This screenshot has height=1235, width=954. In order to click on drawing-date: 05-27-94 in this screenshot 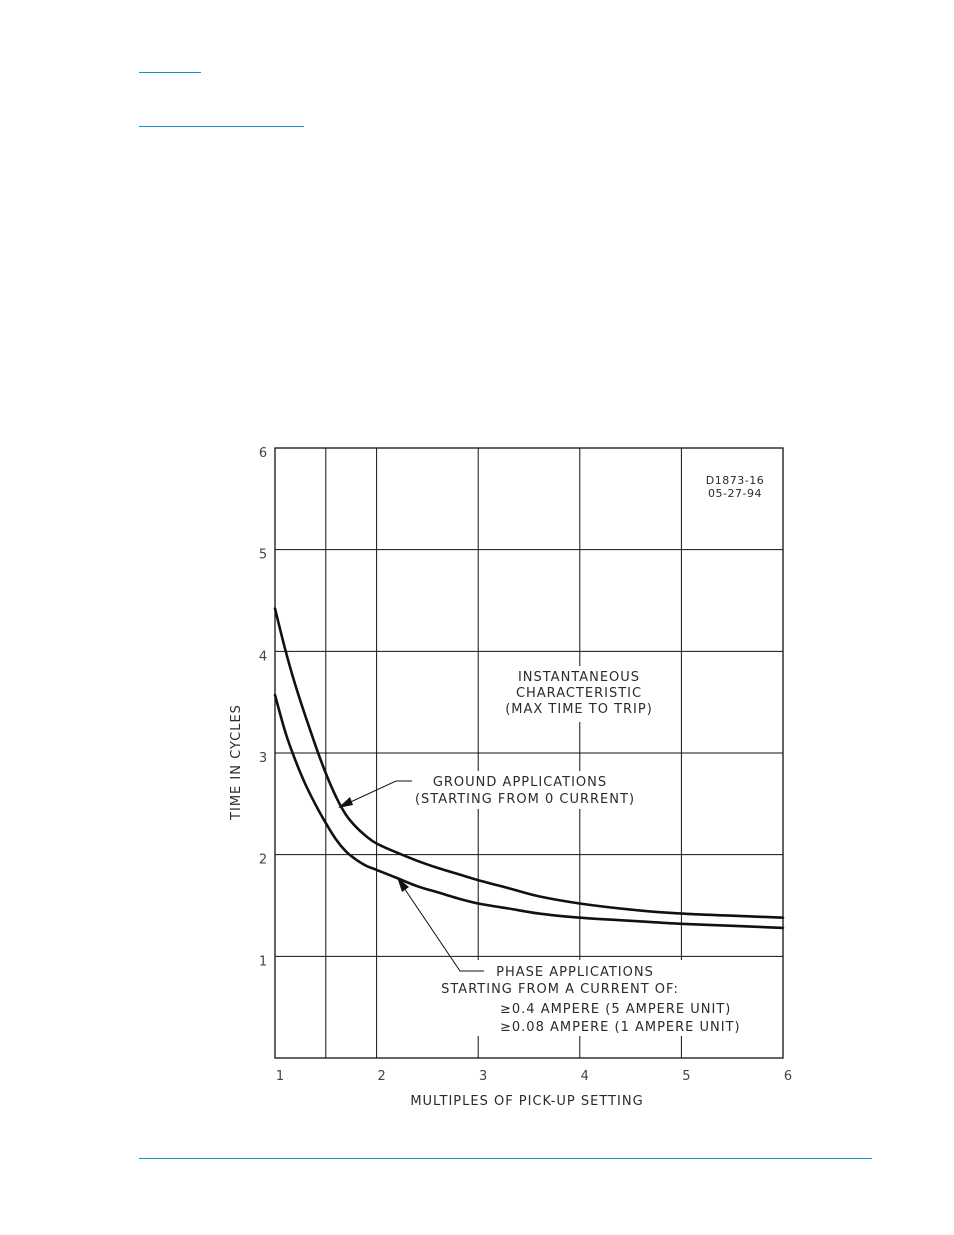, I will do `click(735, 493)`.